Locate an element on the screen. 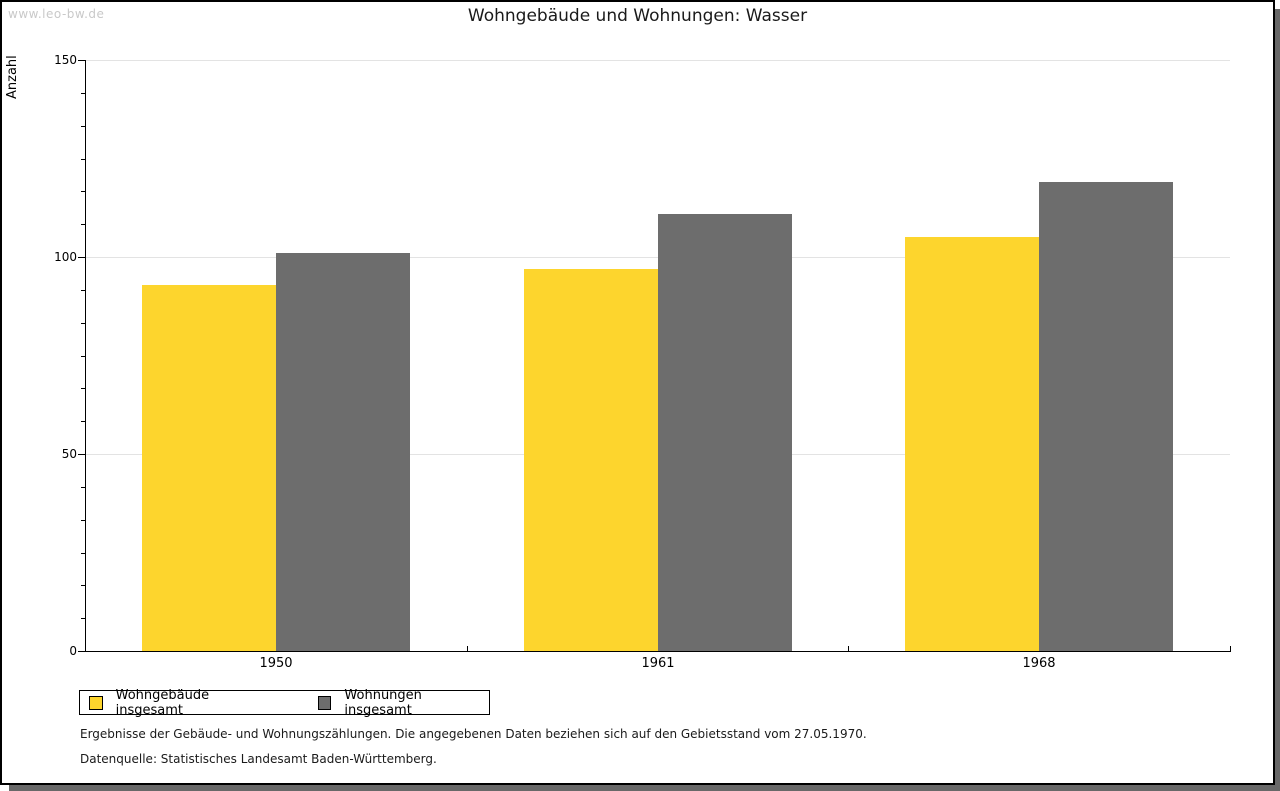 The height and width of the screenshot is (791, 1280). watermark-text: www.leo-bw.de is located at coordinates (56, 14).